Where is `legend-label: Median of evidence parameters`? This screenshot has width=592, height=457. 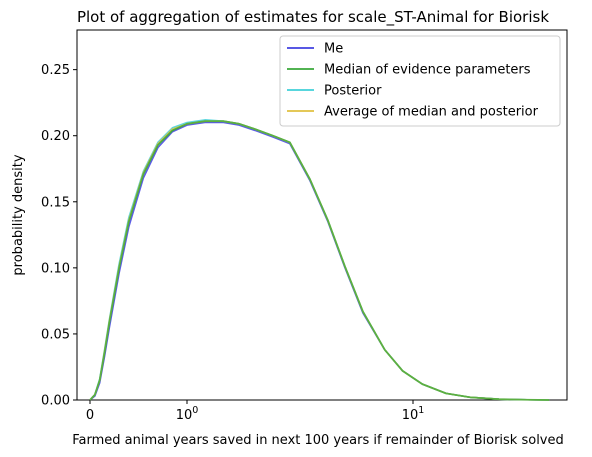
legend-label: Median of evidence parameters is located at coordinates (427, 70).